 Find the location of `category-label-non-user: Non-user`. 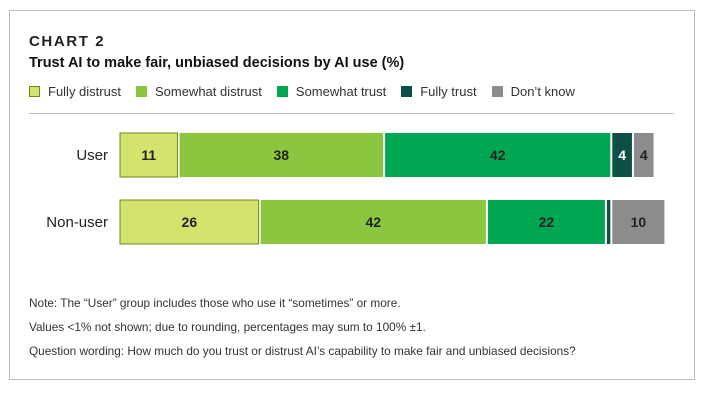

category-label-non-user: Non-user is located at coordinates (77, 222).